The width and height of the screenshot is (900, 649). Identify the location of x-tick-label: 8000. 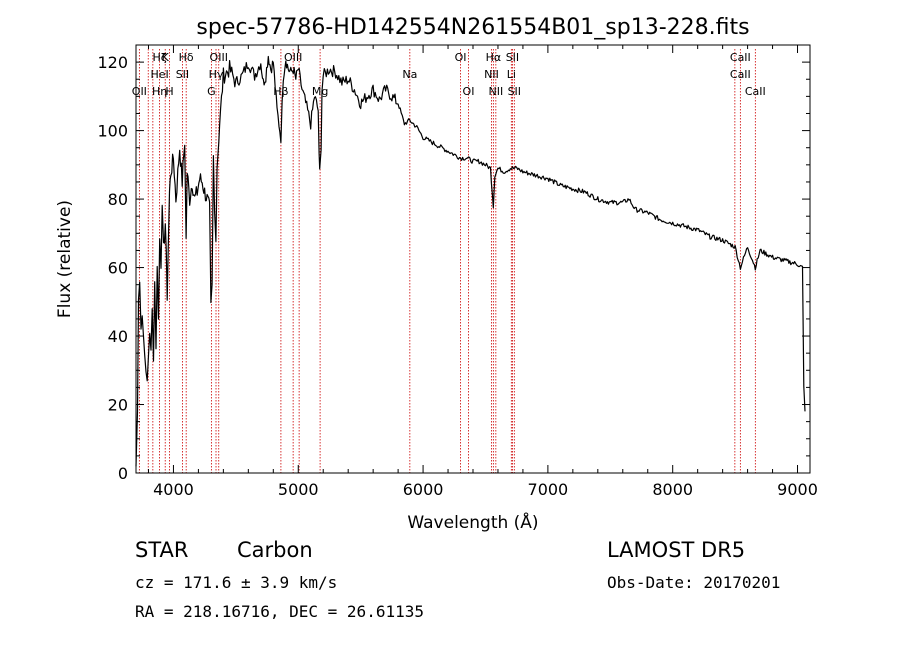
(672, 489).